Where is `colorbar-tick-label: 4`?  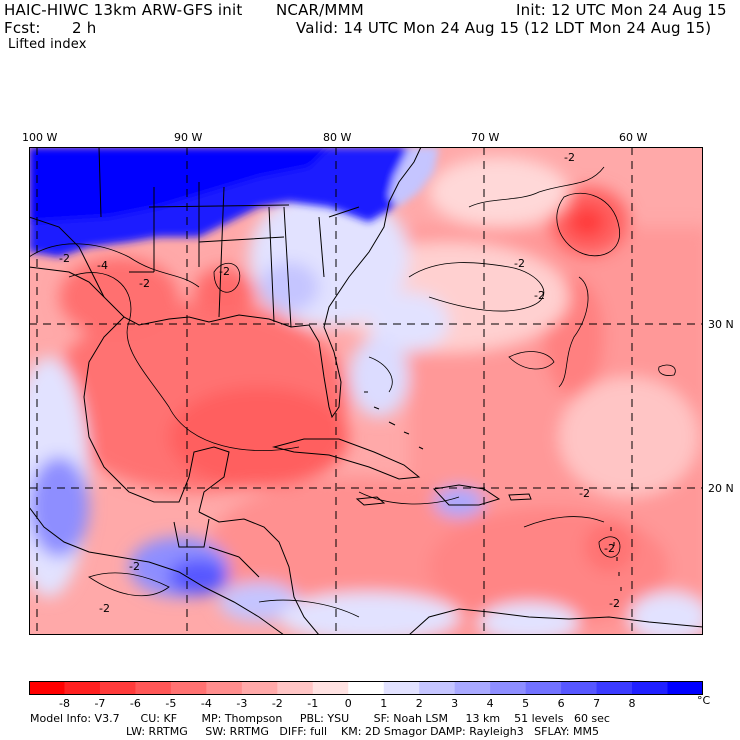 colorbar-tick-label: 4 is located at coordinates (490, 703).